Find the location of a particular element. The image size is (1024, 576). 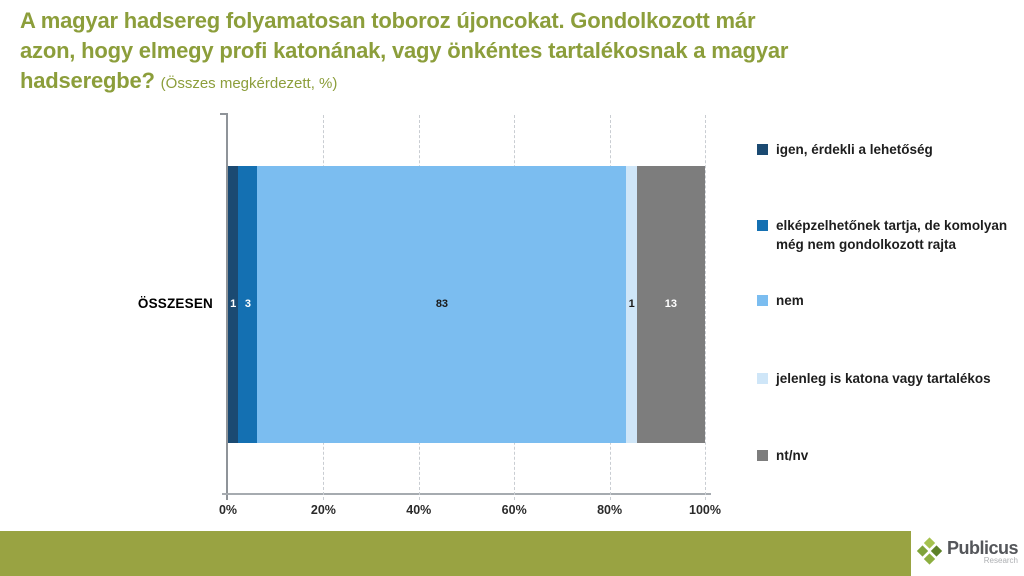

legend-label: nt/nv is located at coordinates (792, 455).